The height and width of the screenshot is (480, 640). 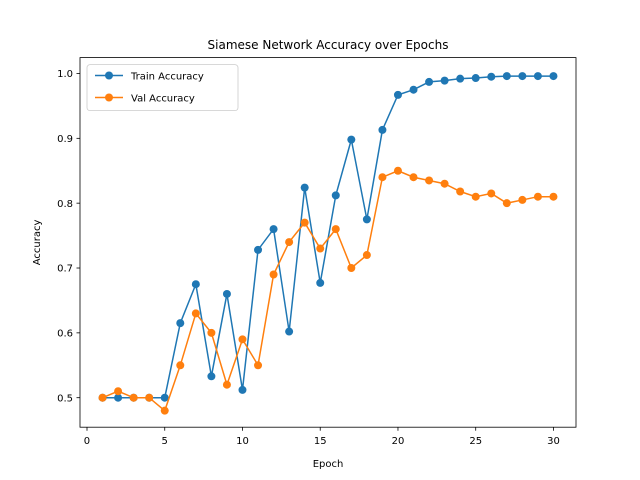 What do you see at coordinates (65, 204) in the screenshot?
I see `y-tick-label: 0.8` at bounding box center [65, 204].